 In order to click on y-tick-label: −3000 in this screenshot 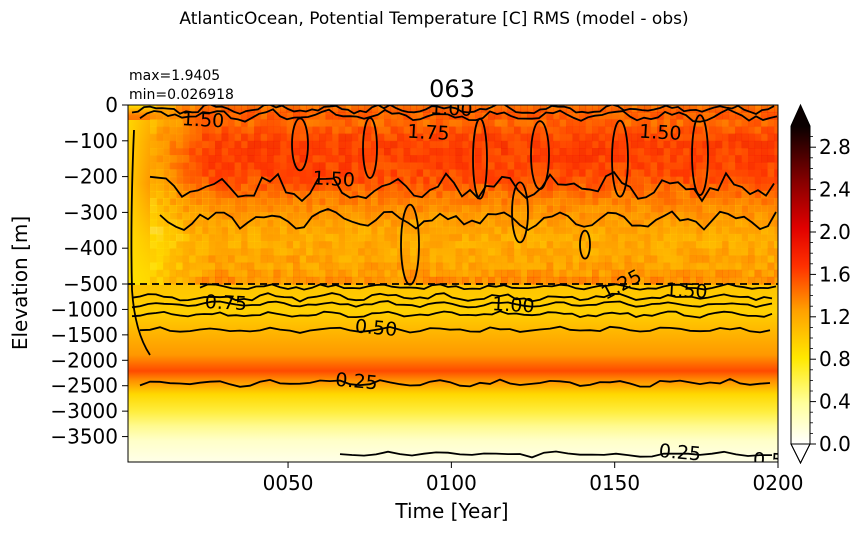, I will do `click(84, 411)`.